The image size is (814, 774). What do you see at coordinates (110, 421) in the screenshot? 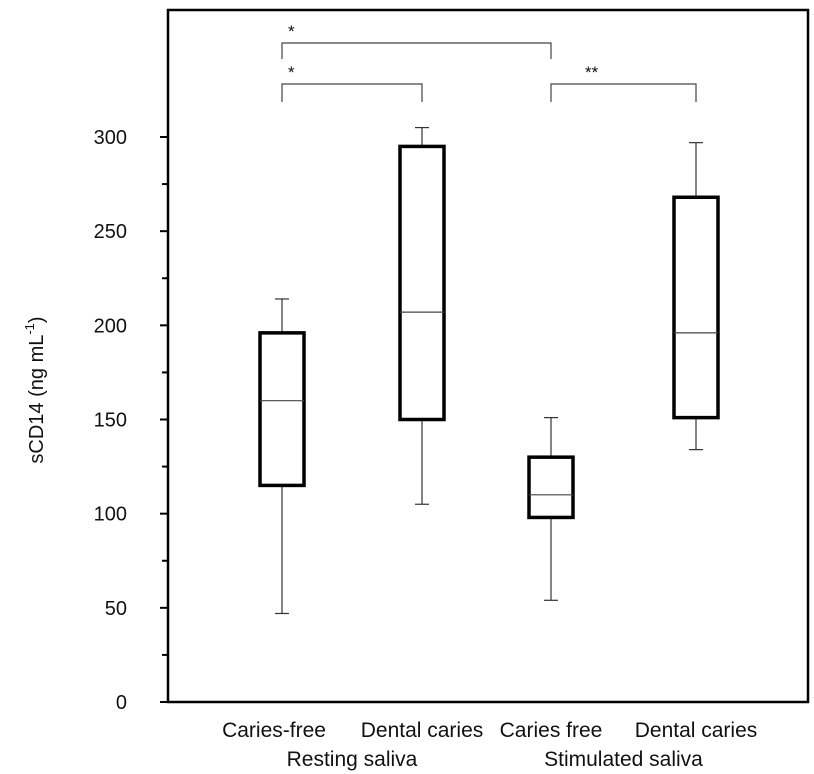
I see `y-tick-label: 150` at bounding box center [110, 421].